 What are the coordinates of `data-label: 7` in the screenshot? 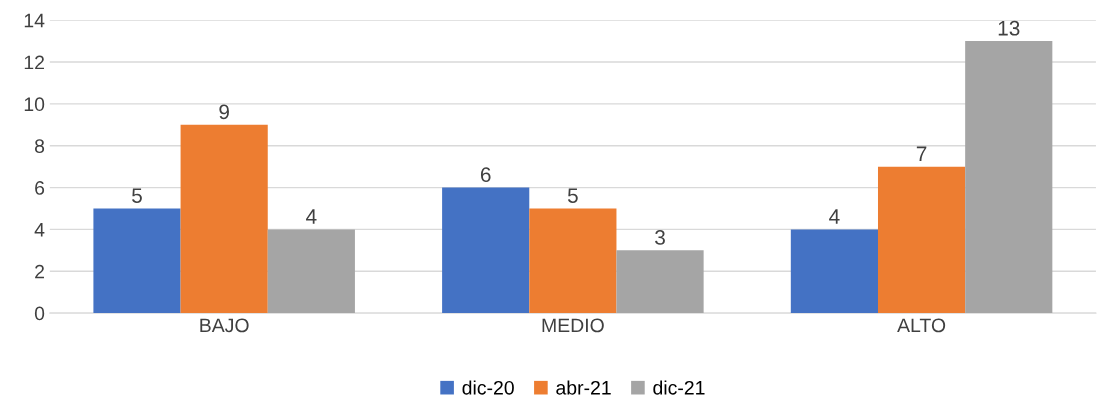 It's located at (921, 153).